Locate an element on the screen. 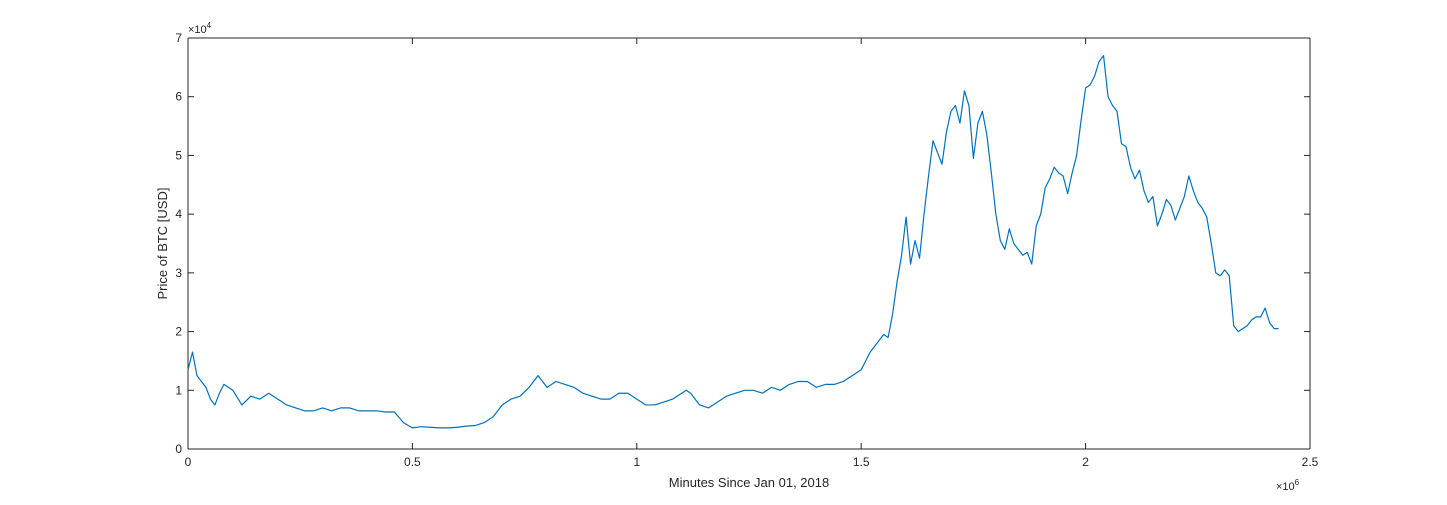 This screenshot has width=1447, height=505. y-exponent-label: ×10⁴ is located at coordinates (200, 28).